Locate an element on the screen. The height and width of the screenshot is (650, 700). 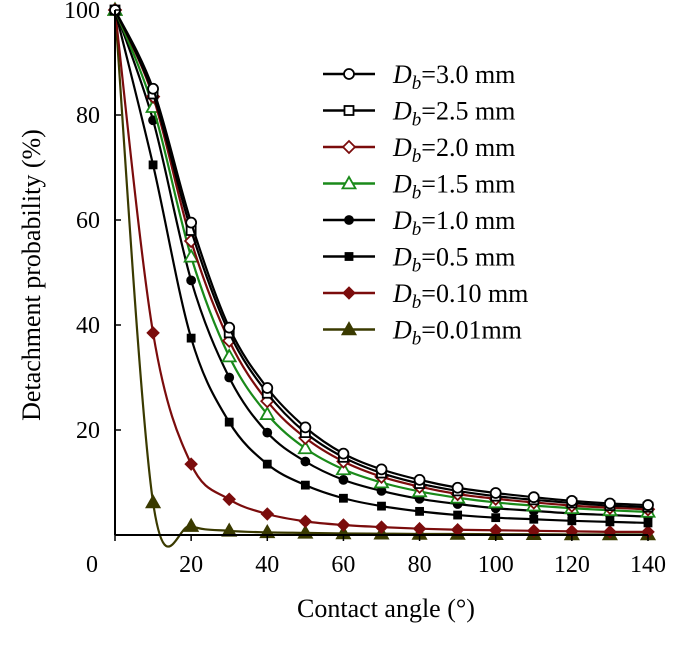
legend-item: Db=0.5 mm is located at coordinates (419, 260).